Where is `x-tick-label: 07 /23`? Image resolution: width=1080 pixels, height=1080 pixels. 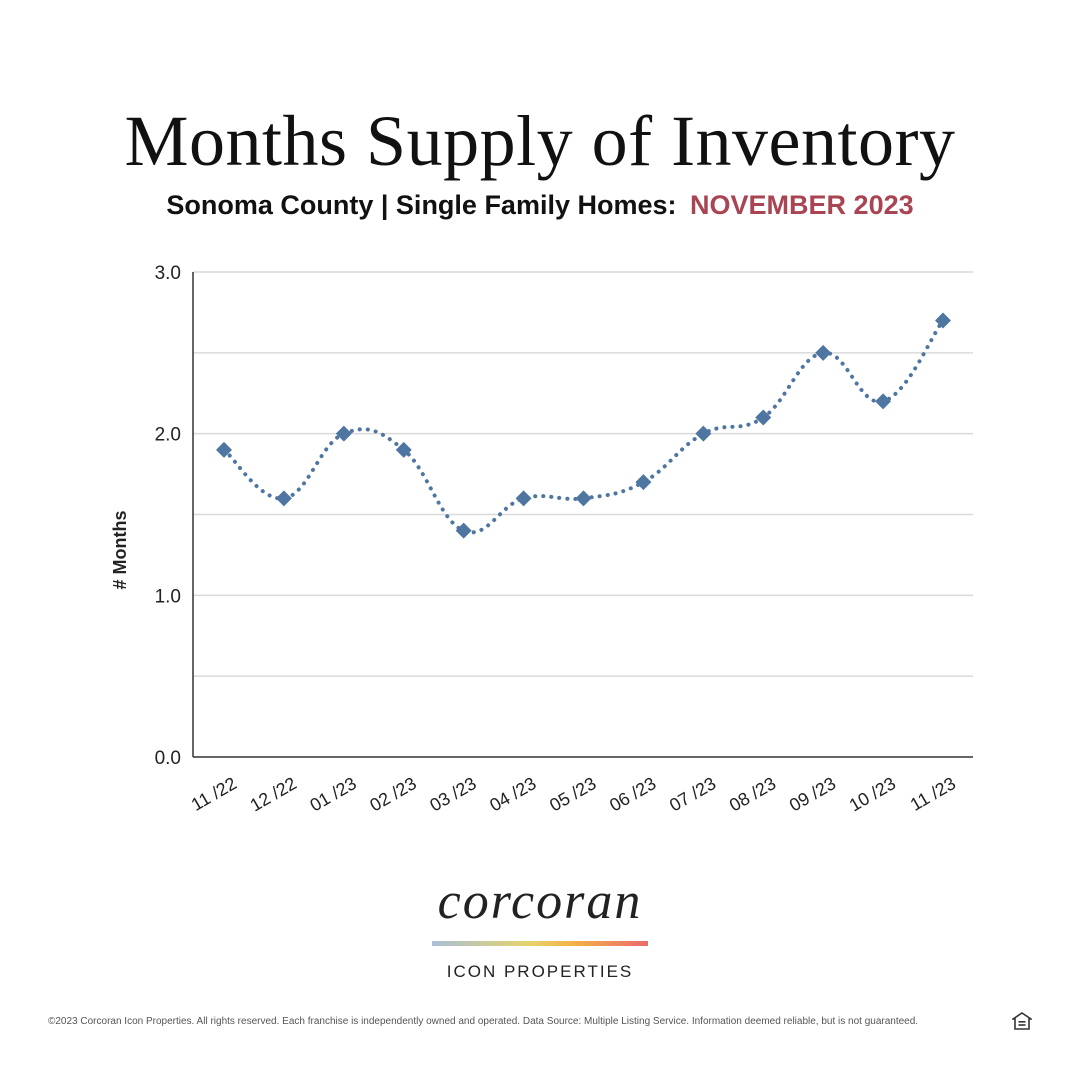
x-tick-label: 07 /23 is located at coordinates (692, 794).